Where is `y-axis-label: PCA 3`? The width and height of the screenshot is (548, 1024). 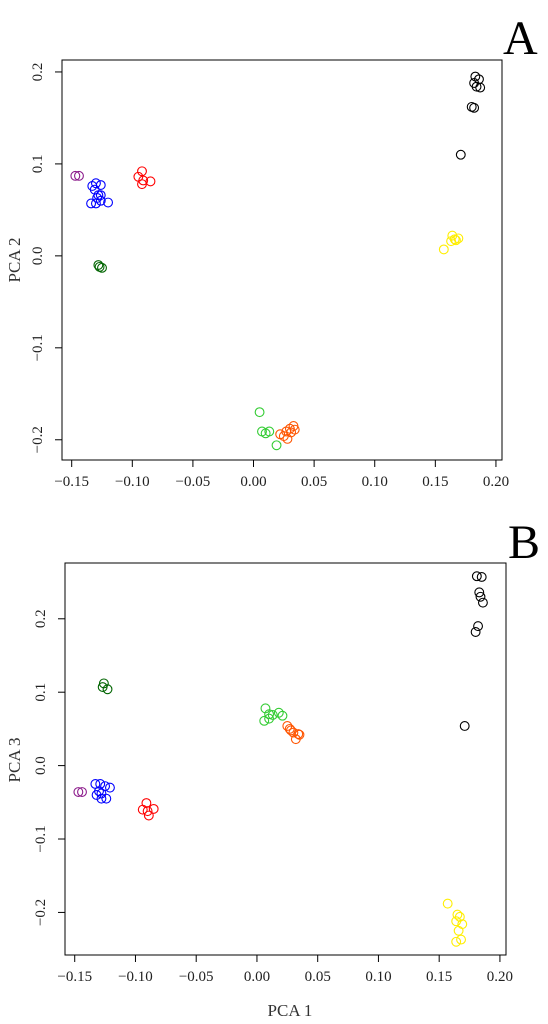 y-axis-label: PCA 3 is located at coordinates (14, 760).